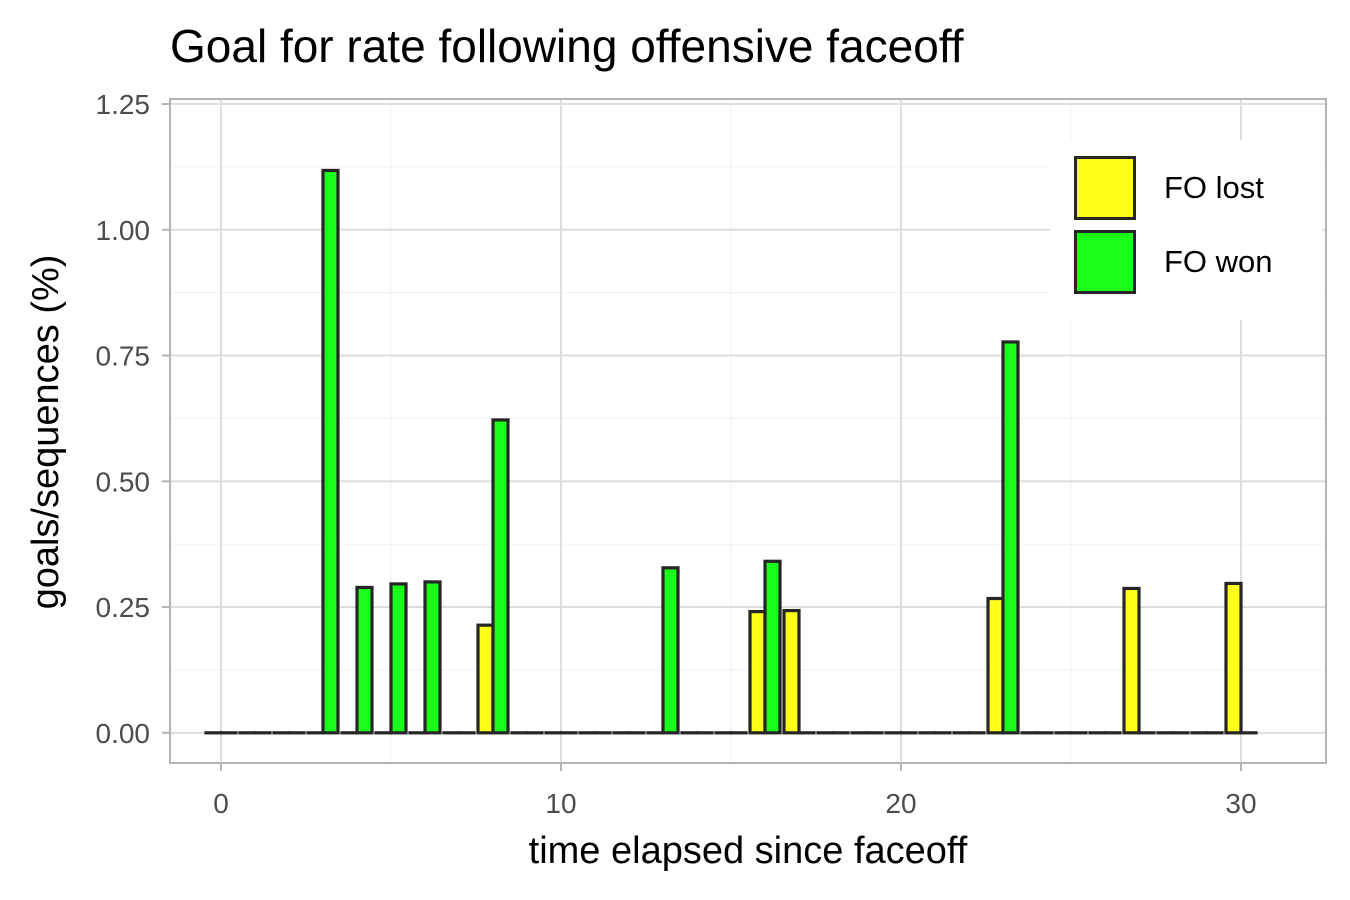  What do you see at coordinates (1240, 803) in the screenshot?
I see `x-tick-label: 30` at bounding box center [1240, 803].